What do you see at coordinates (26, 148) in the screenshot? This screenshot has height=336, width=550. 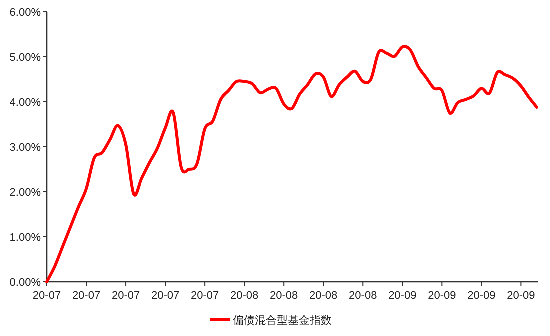 I see `y-tick-label: 3.00%` at bounding box center [26, 148].